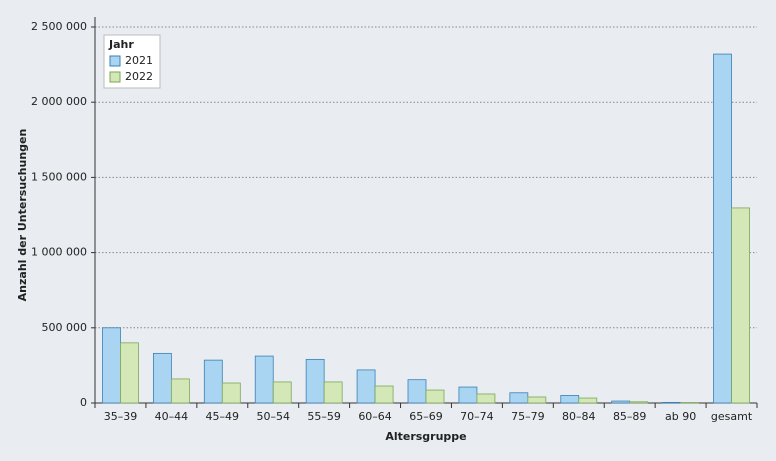 This screenshot has height=461, width=776. Describe the element at coordinates (528, 416) in the screenshot. I see `x-tick-label: 75–79` at that location.